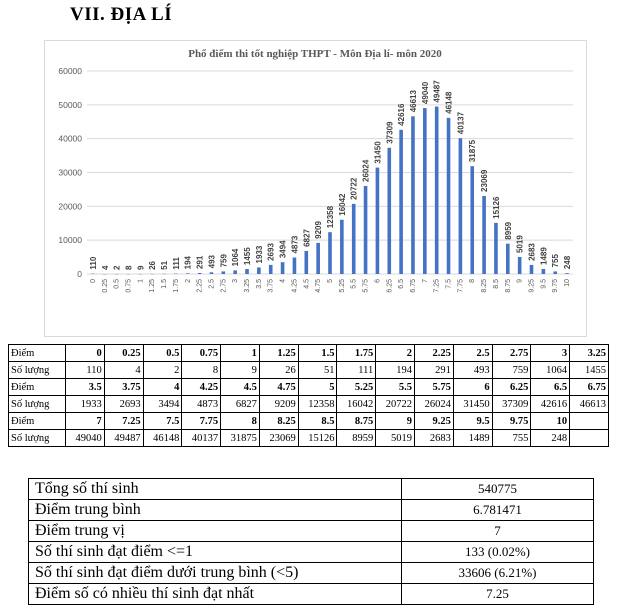 Image resolution: width=625 pixels, height=616 pixels. Describe the element at coordinates (152, 264) in the screenshot. I see `data-label: 26` at that location.